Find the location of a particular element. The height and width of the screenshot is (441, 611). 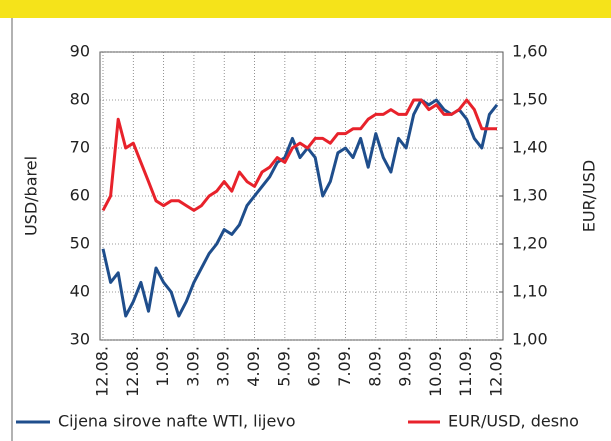

legend-label: Cijena sirove nafte WTI, lijevo is located at coordinates (177, 421).